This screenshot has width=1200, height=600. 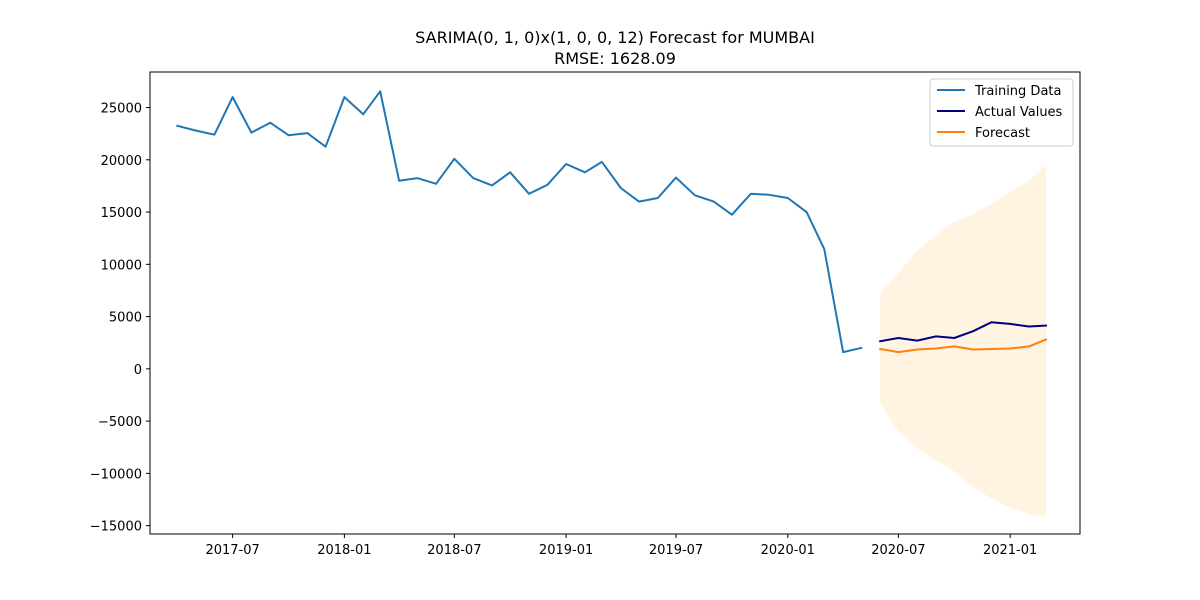 What do you see at coordinates (344, 550) in the screenshot?
I see `x-tick-label: 2018-01` at bounding box center [344, 550].